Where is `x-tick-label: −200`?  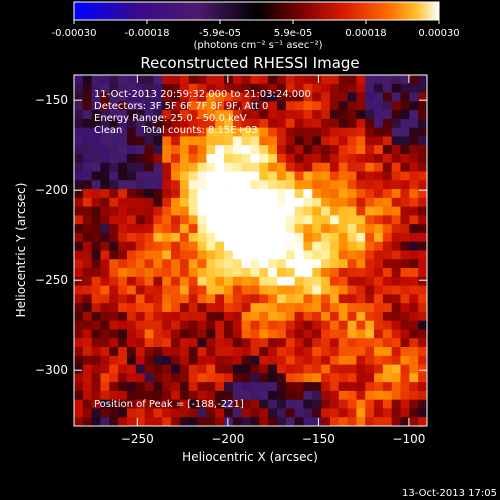
x-tick-label: −200 is located at coordinates (227, 439).